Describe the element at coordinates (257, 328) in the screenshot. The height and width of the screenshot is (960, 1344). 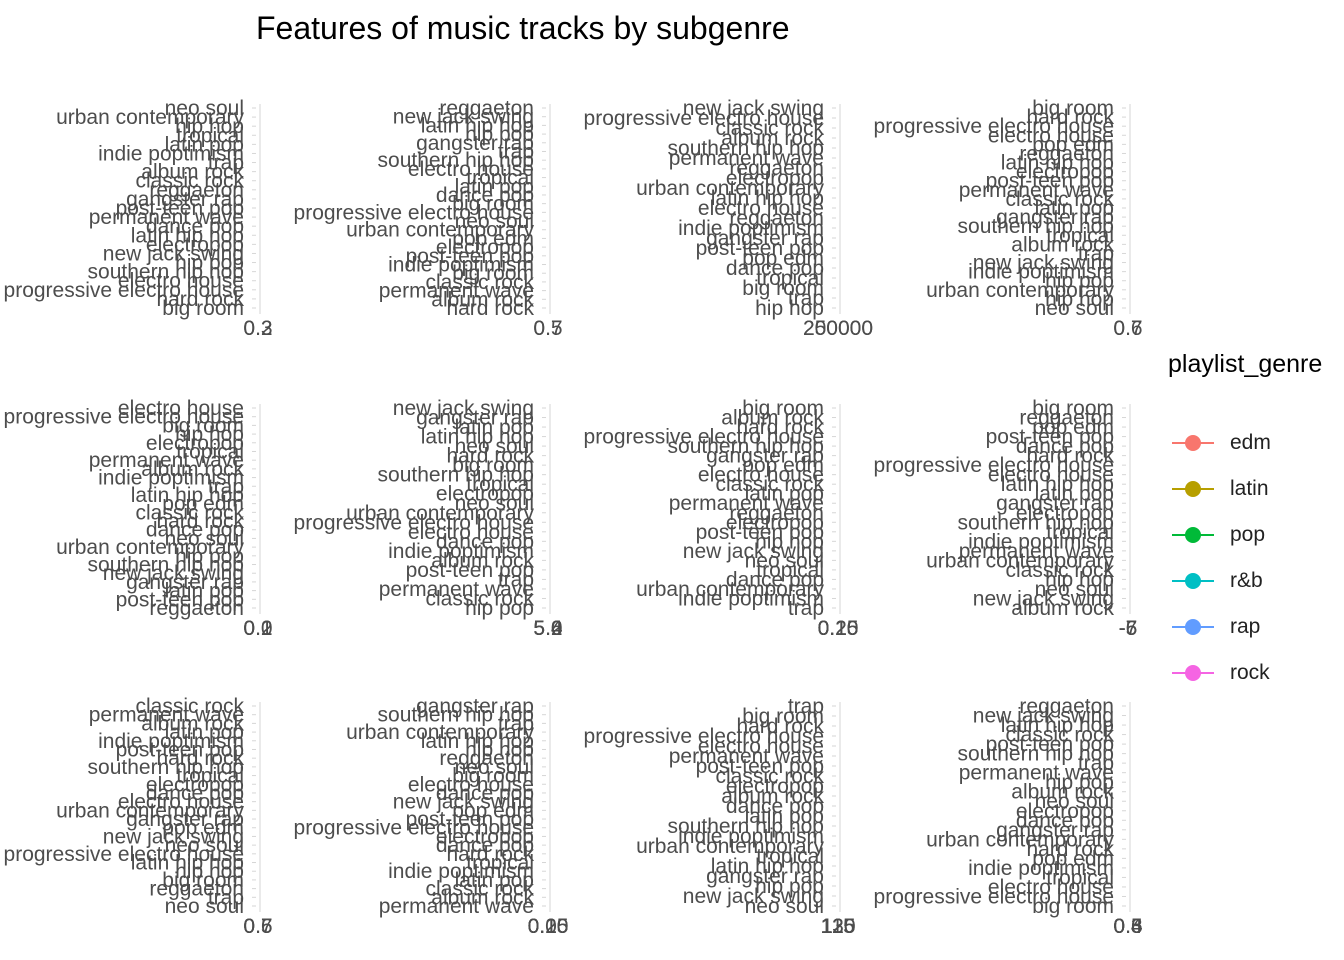
I see `x-tick-label: 0.3` at that location.